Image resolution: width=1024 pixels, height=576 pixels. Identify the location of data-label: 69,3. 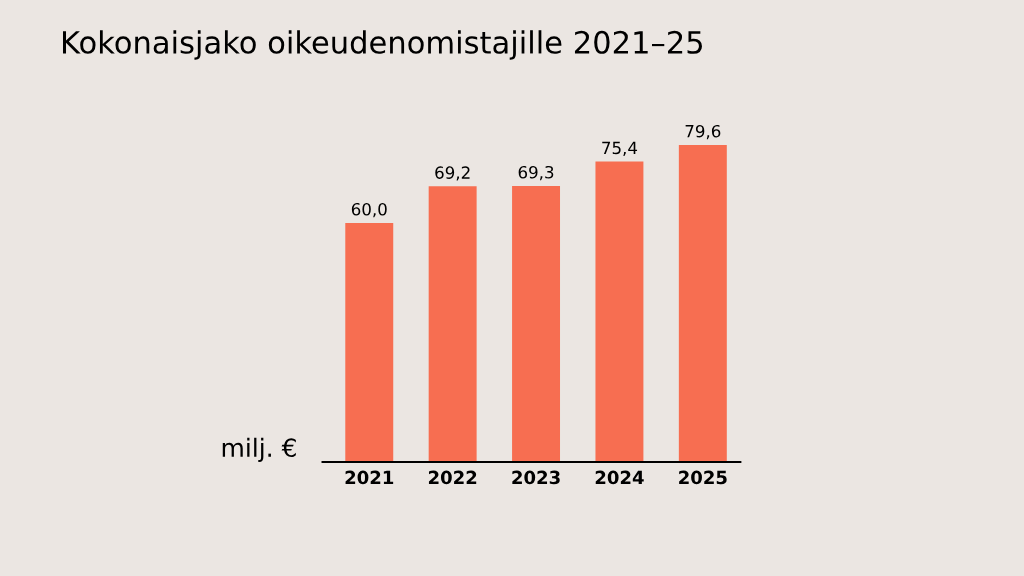
(536, 173).